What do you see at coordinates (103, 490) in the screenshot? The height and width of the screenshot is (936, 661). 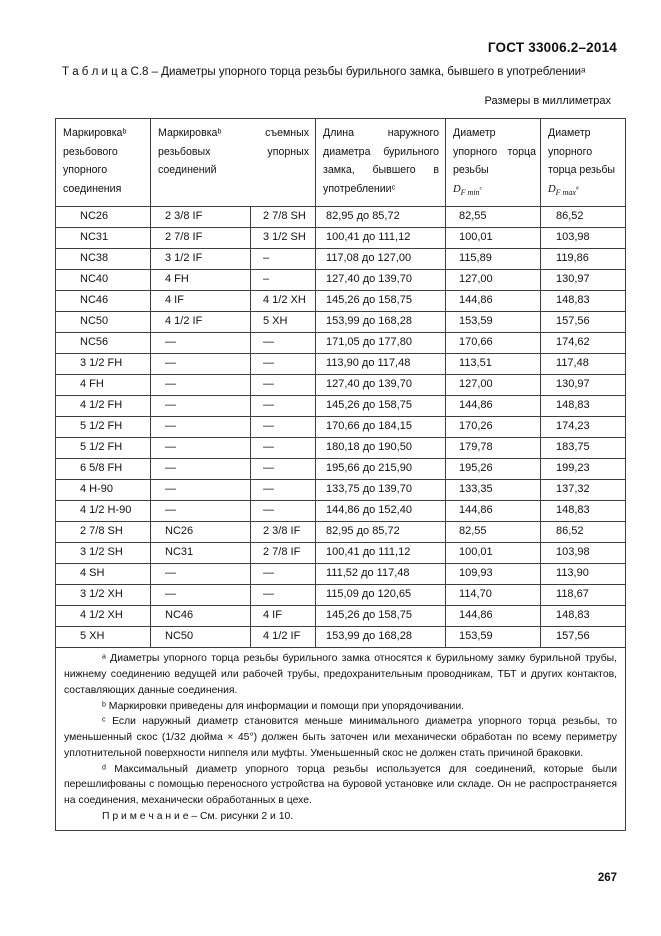 I see `table-cell: 4 H-90` at bounding box center [103, 490].